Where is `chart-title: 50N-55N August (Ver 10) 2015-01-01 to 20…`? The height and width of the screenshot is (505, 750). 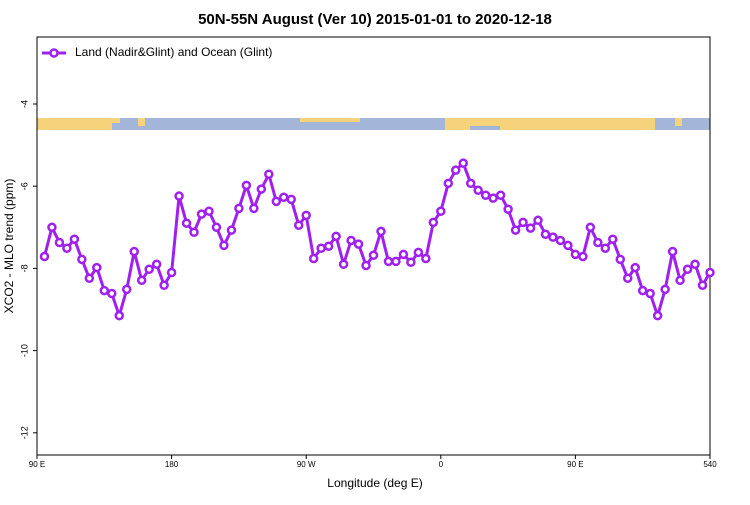
chart-title: 50N-55N August (Ver 10) 2015-01-01 to 20… is located at coordinates (375, 19).